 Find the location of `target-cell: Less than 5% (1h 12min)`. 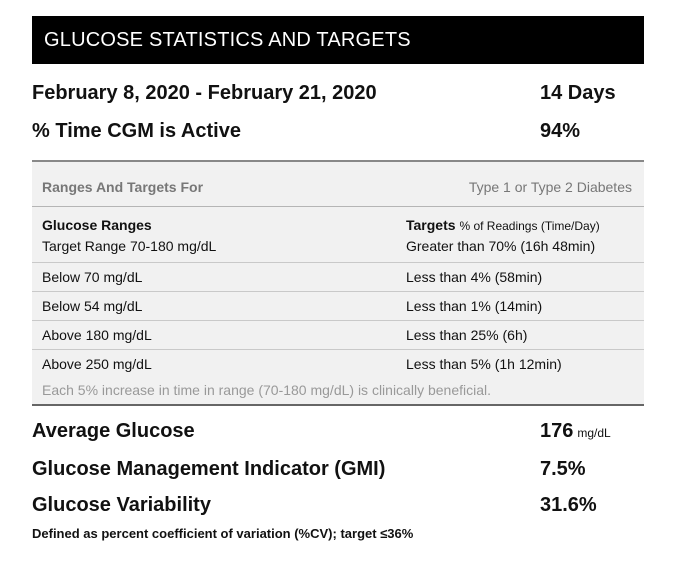

target-cell: Less than 5% (1h 12min) is located at coordinates (484, 364).